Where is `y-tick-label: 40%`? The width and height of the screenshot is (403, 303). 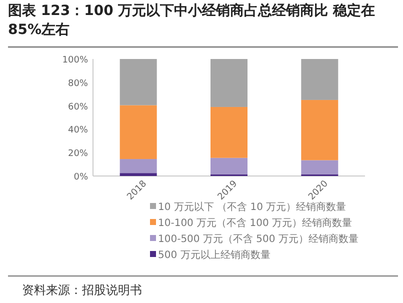
y-tick-label: 40% is located at coordinates (78, 131).